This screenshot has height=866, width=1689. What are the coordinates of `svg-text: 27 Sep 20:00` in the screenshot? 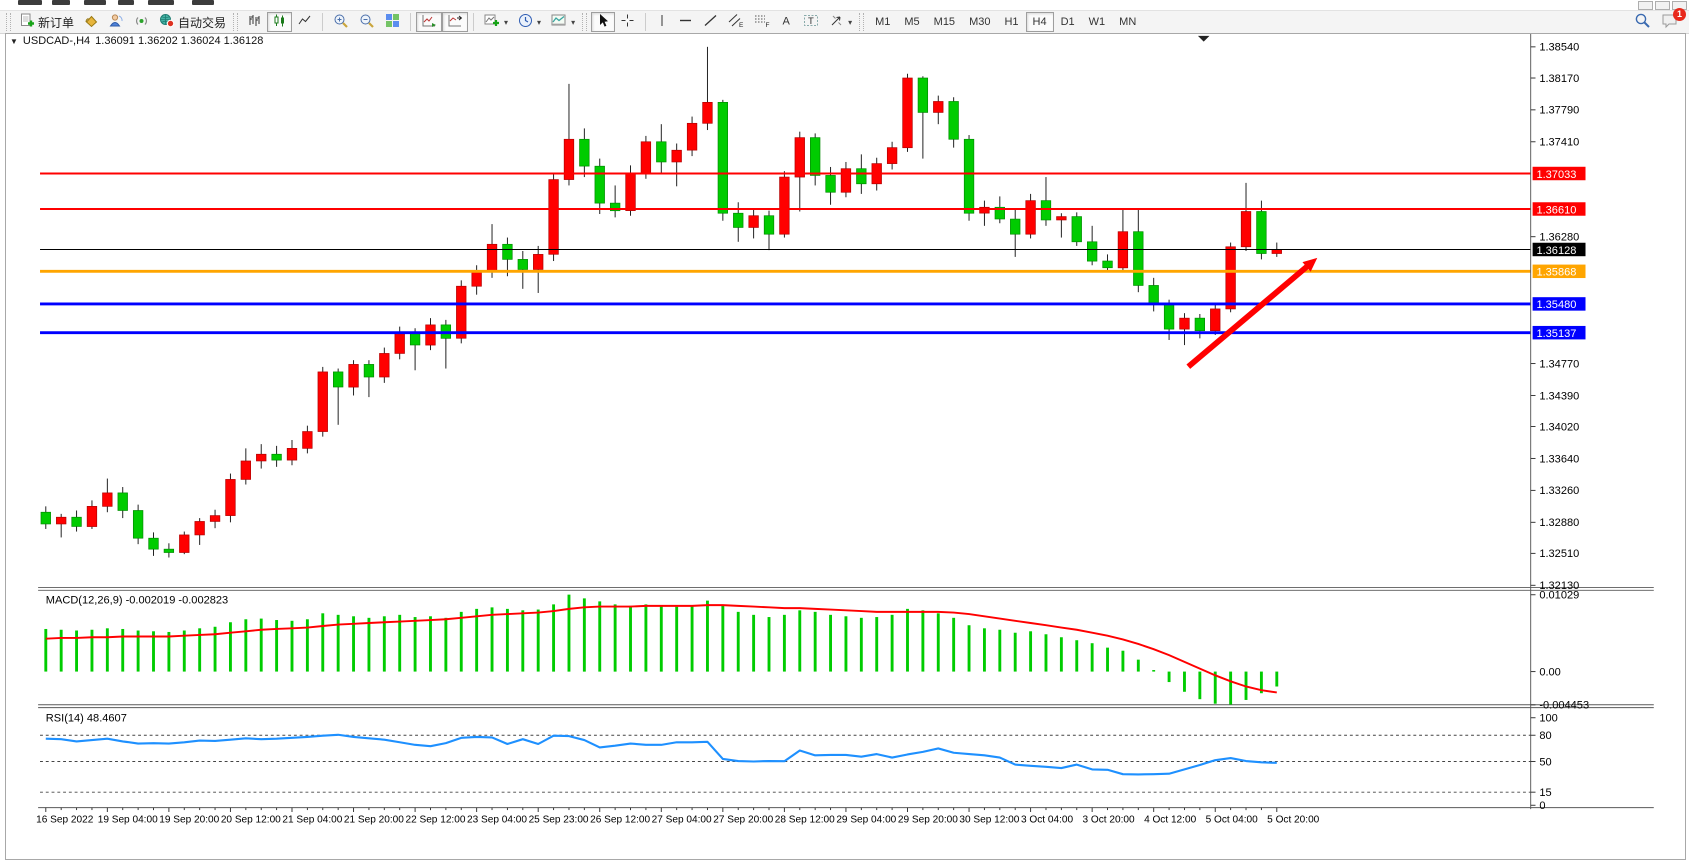 It's located at (743, 820).